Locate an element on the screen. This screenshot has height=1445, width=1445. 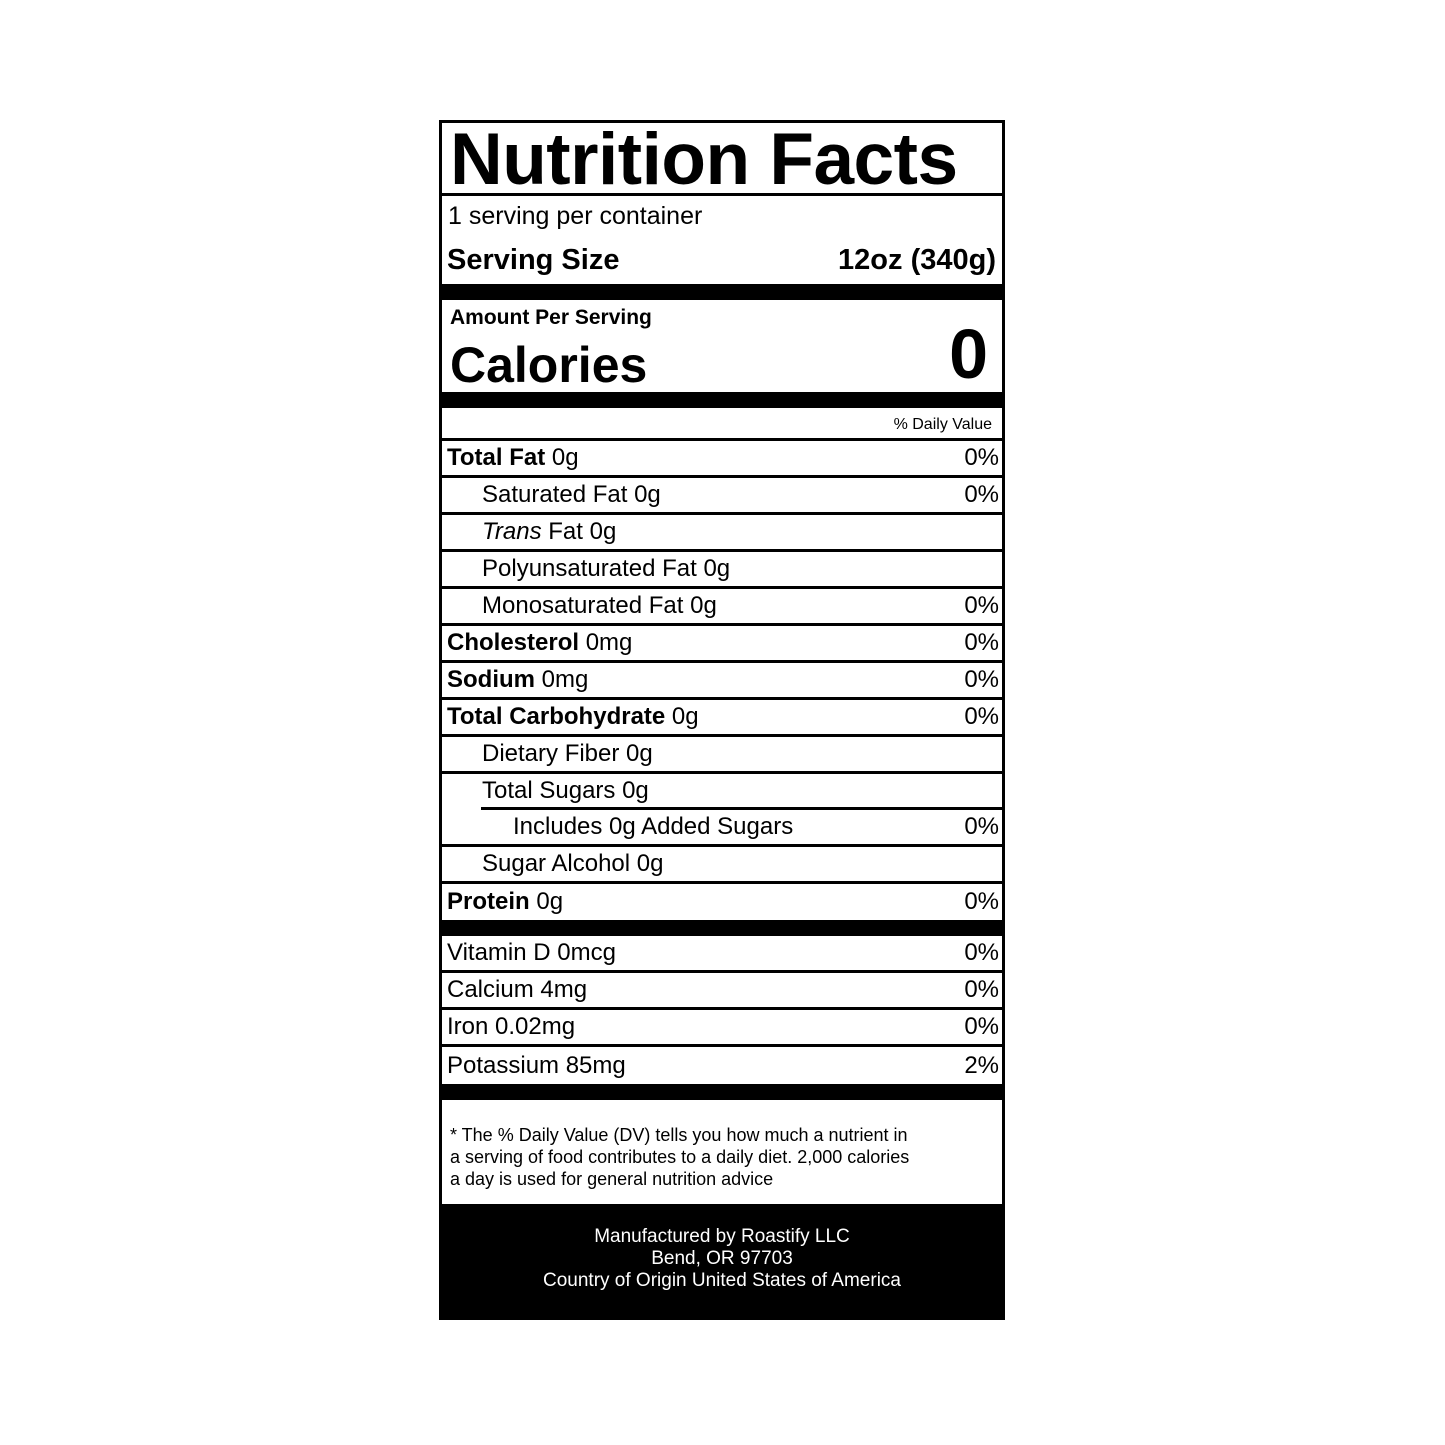
label-title: Nutrition Facts is located at coordinates (722, 159).